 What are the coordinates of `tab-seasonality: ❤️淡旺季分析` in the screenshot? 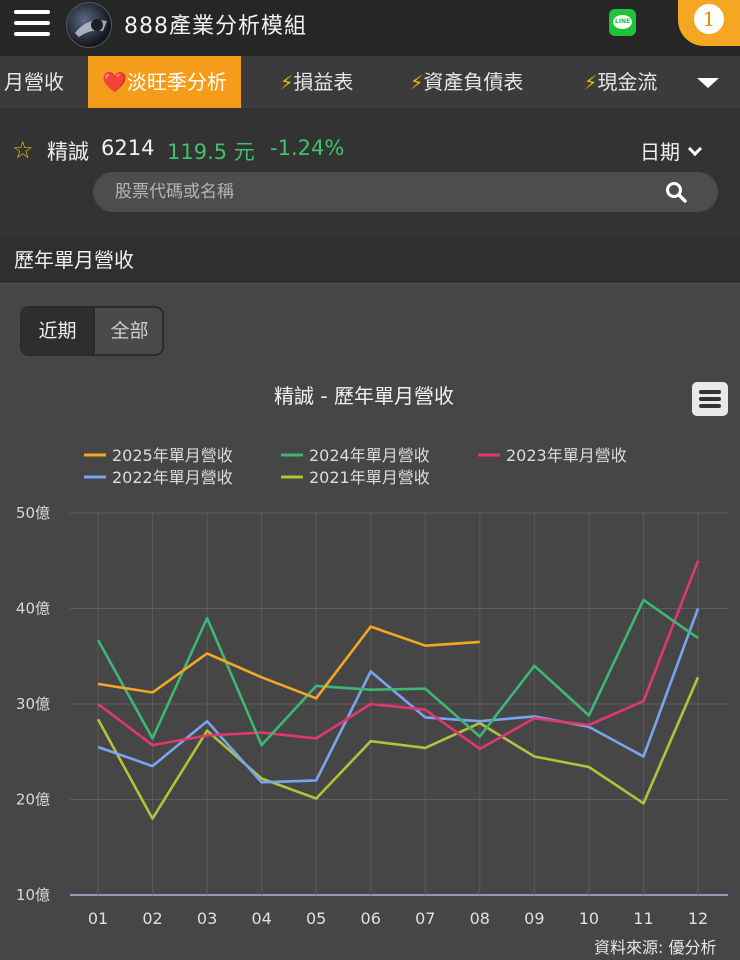 It's located at (164, 82).